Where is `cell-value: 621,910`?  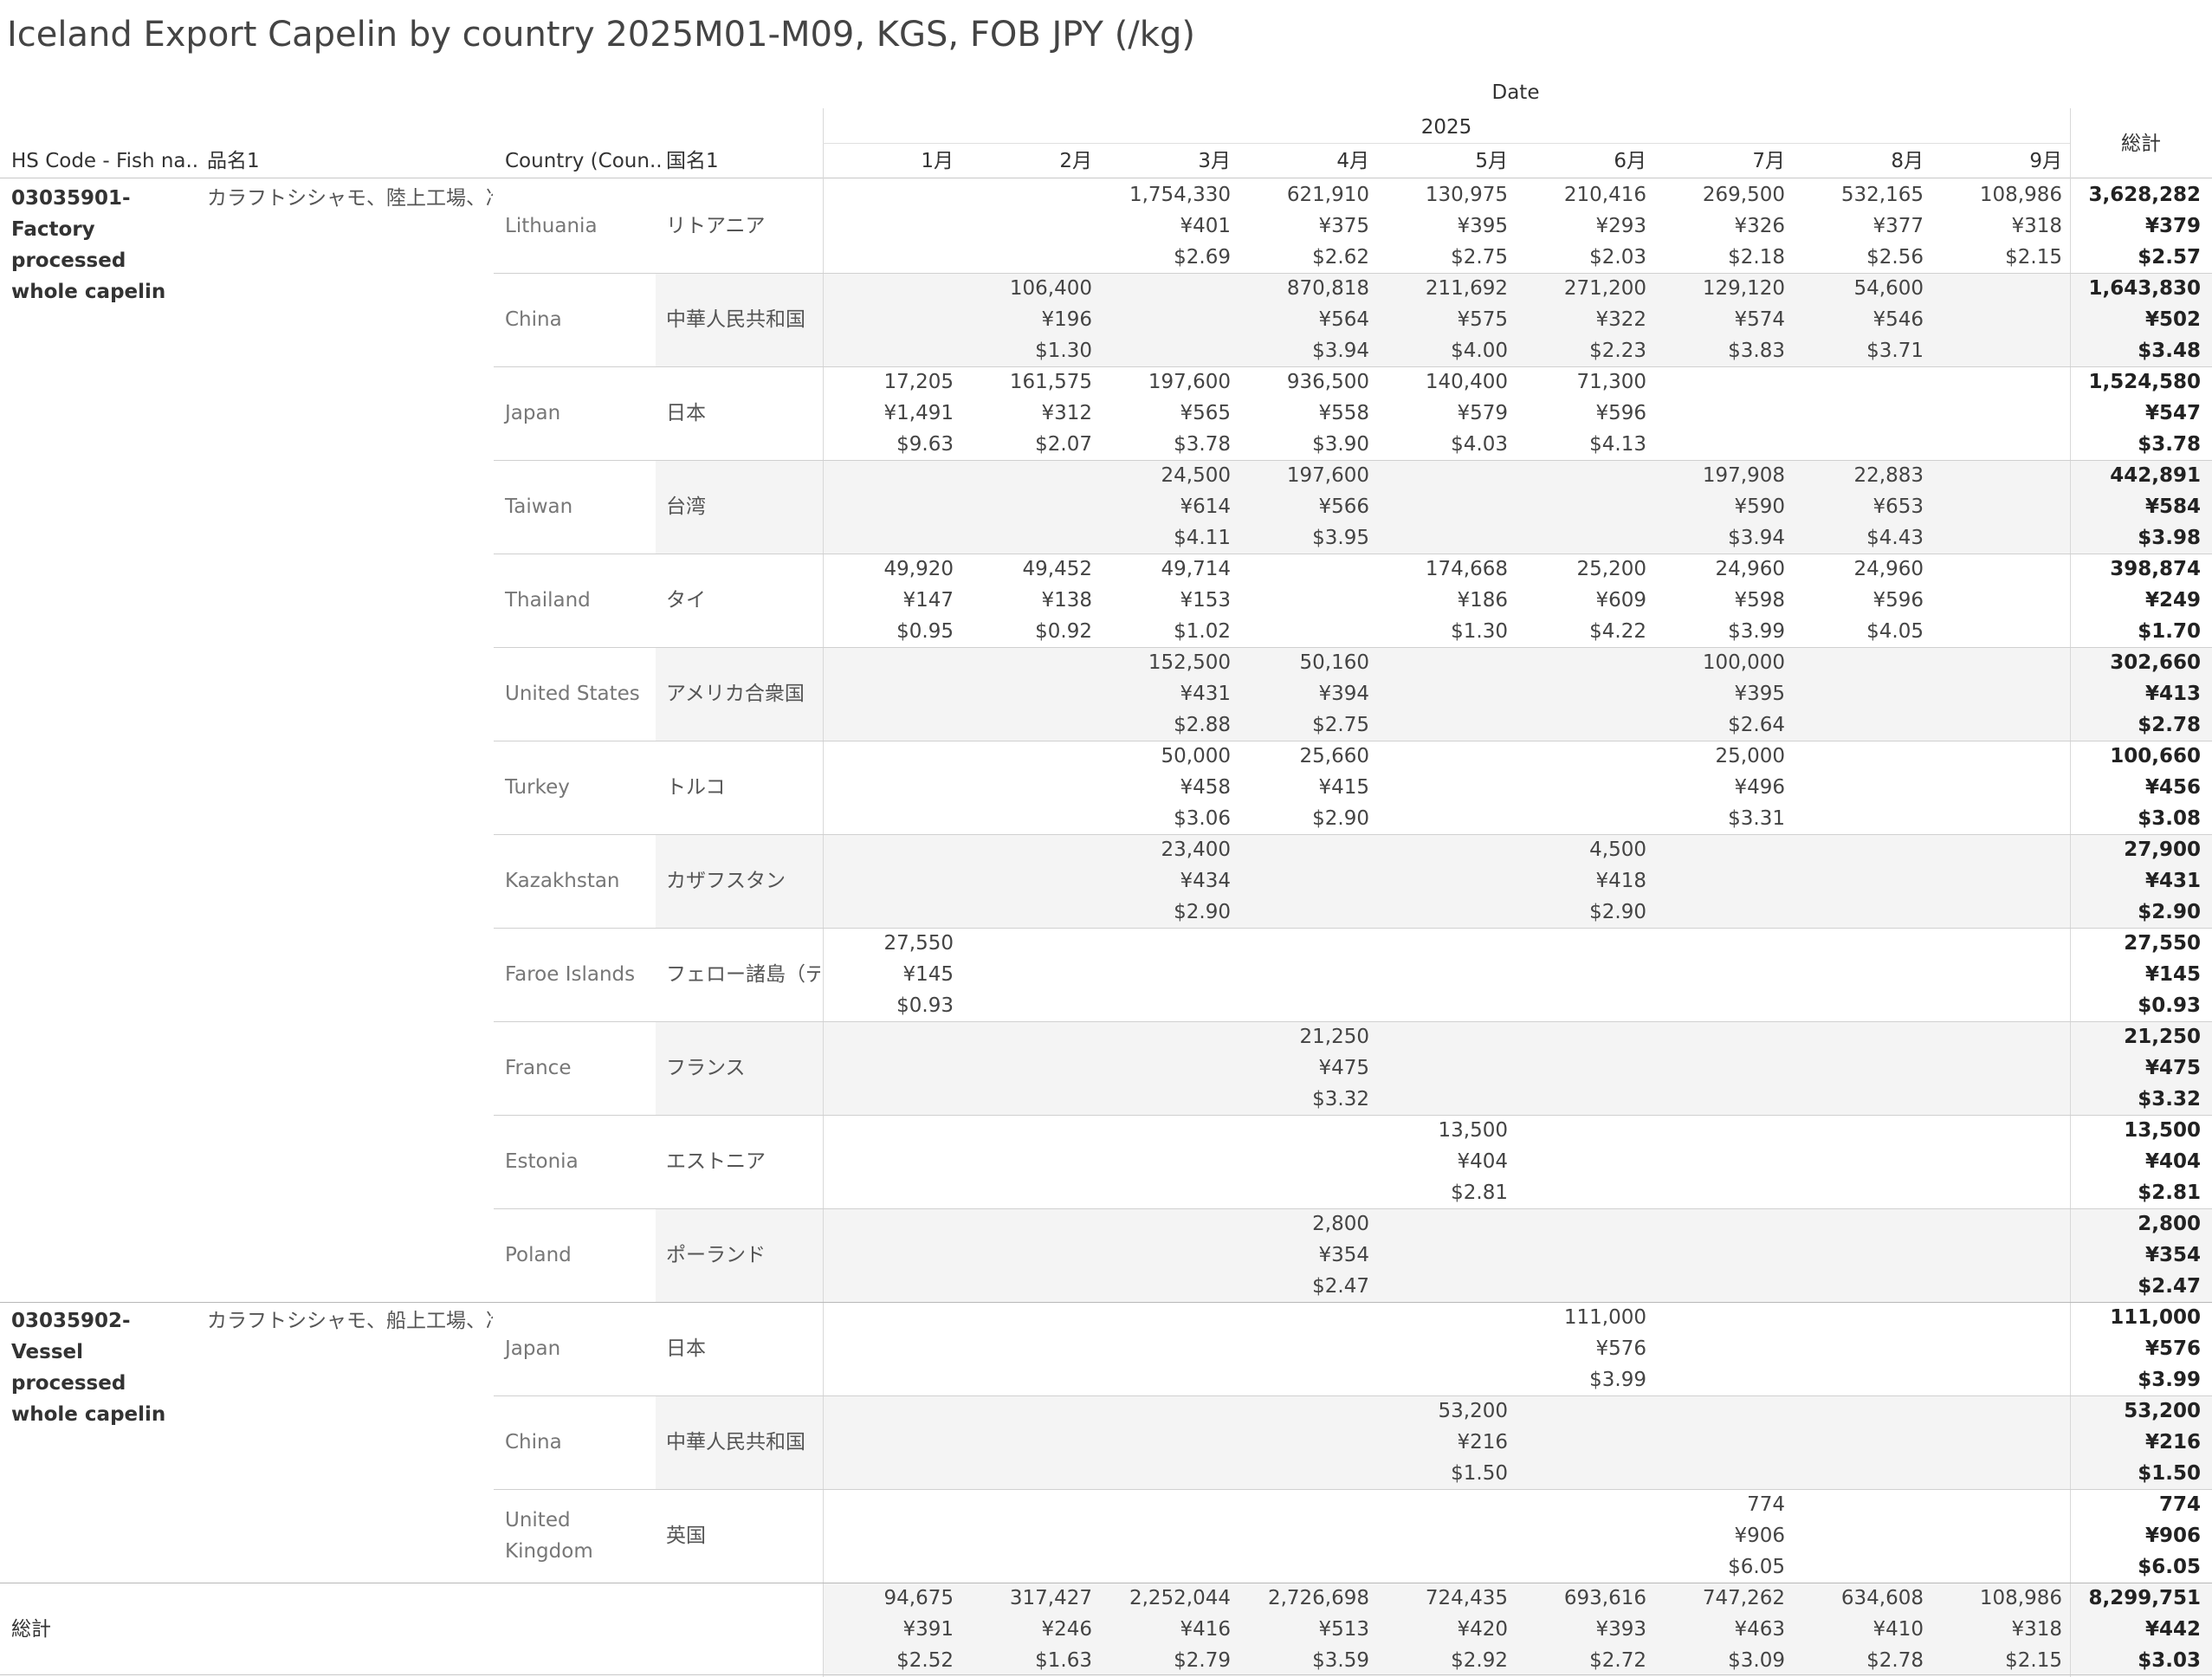
cell-value: 621,910 is located at coordinates (1328, 195).